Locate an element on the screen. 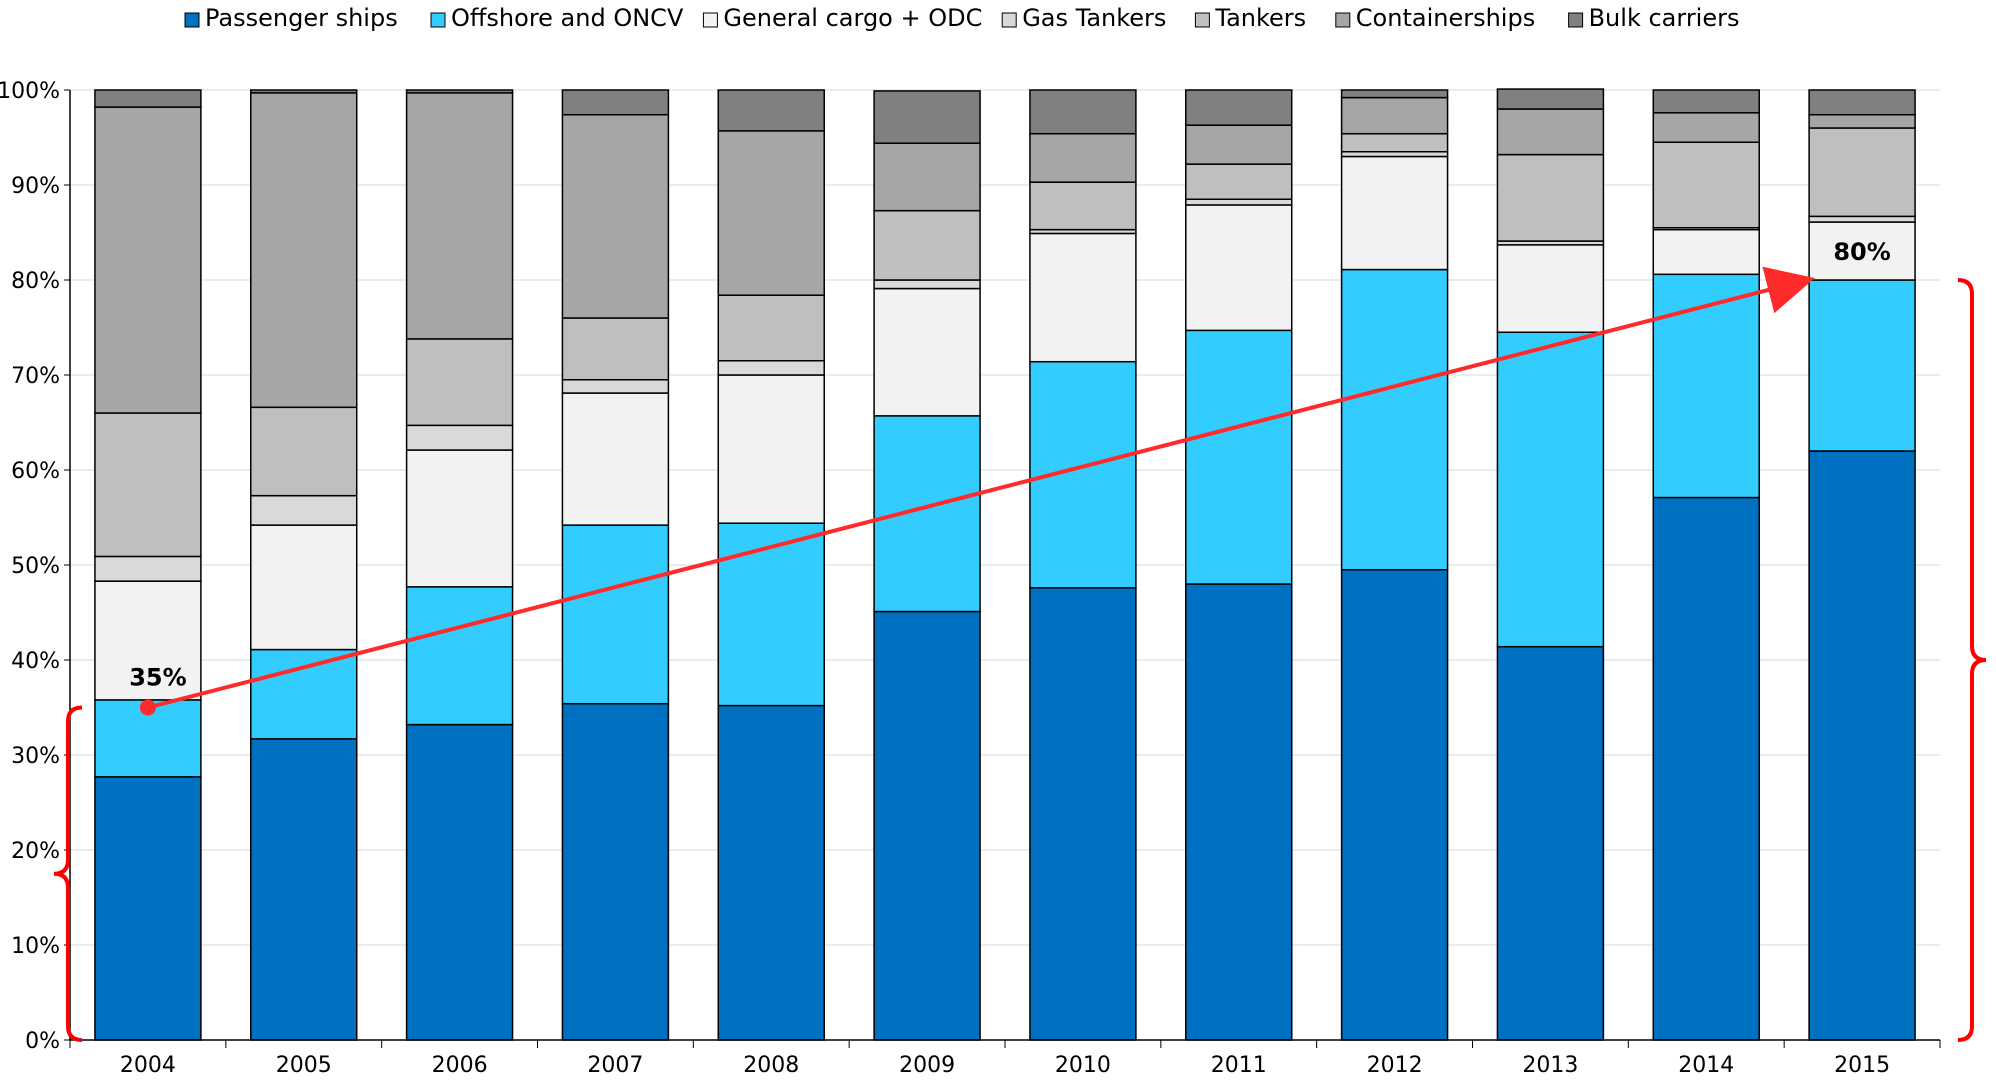 The image size is (1996, 1089). x-tick-label: 2012 is located at coordinates (1395, 1065).